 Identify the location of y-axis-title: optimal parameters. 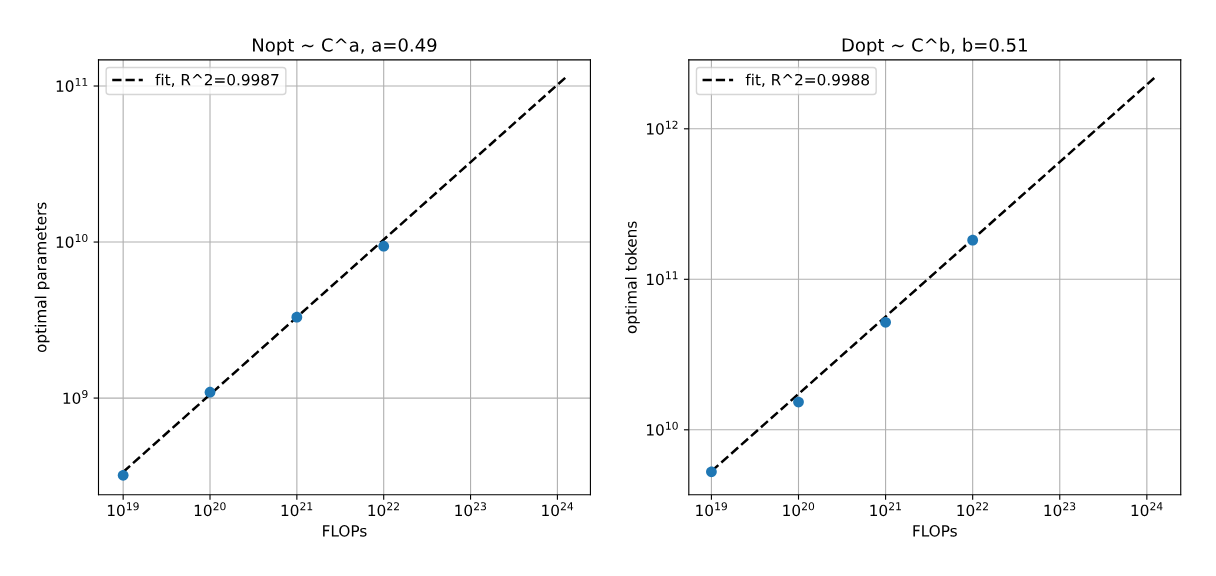
(42, 277).